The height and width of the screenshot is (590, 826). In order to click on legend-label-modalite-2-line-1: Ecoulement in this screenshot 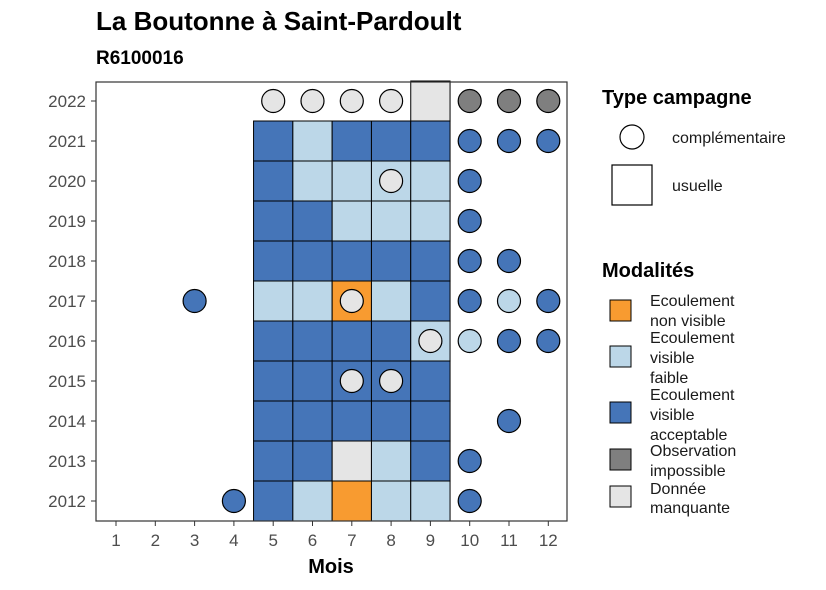, I will do `click(692, 338)`.